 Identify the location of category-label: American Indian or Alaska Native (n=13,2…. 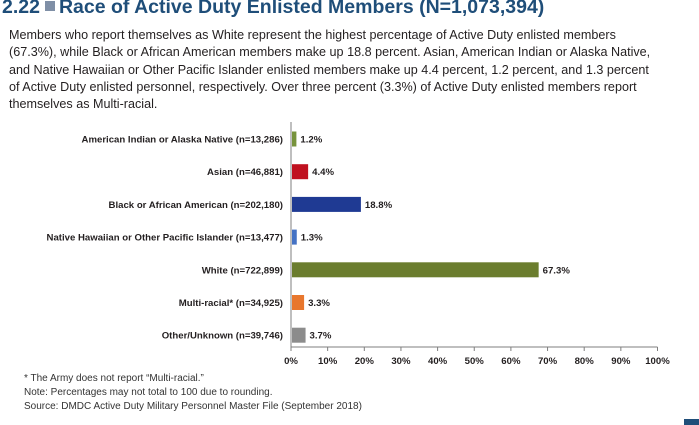
(182, 140).